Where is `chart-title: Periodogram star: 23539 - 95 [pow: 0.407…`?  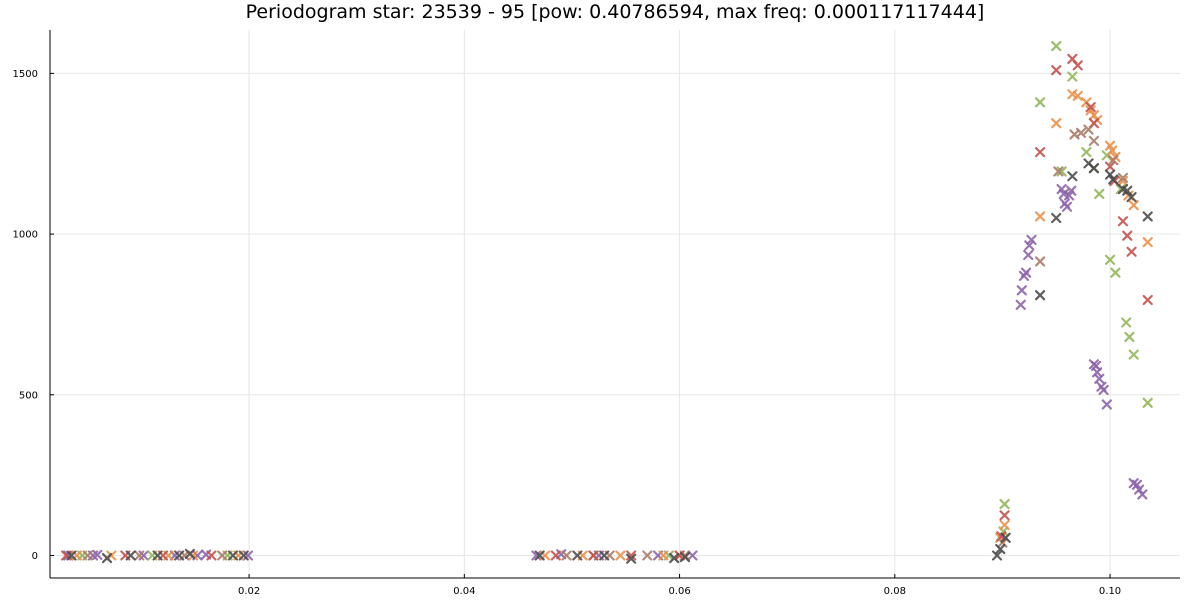
chart-title: Periodogram star: 23539 - 95 [pow: 0.407… is located at coordinates (615, 12).